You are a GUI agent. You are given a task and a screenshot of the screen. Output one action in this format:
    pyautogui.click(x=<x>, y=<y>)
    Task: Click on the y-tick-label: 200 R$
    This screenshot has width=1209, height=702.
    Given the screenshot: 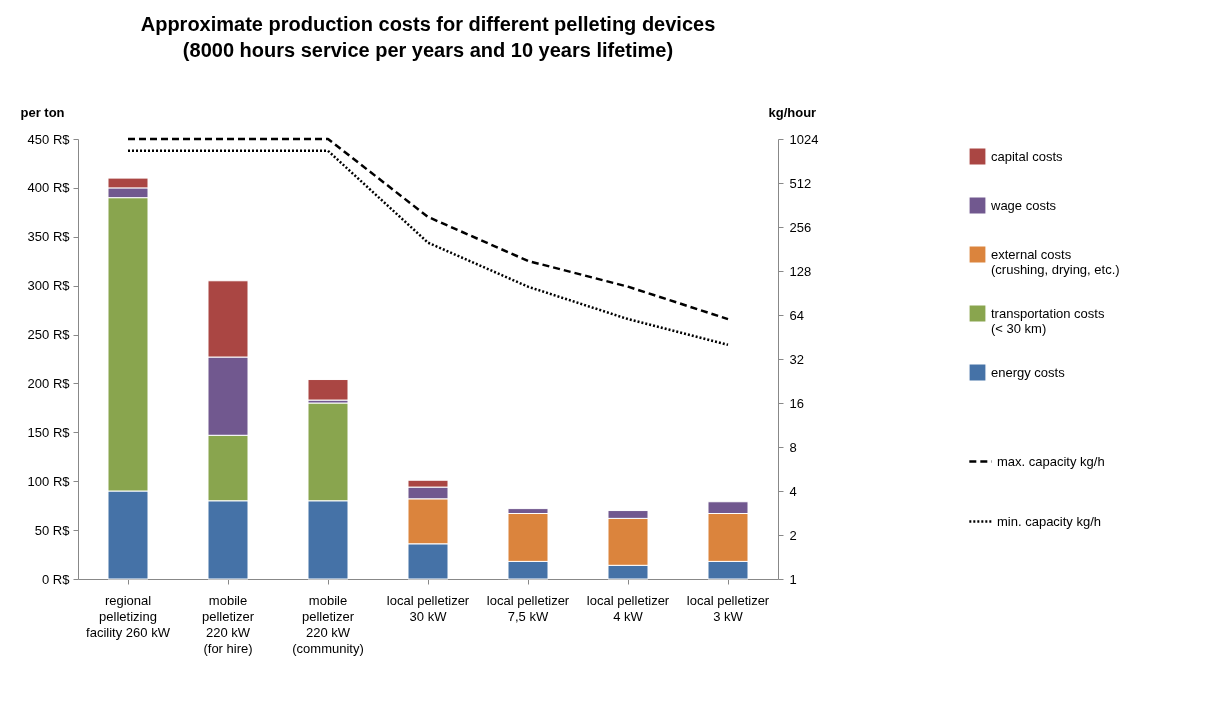 What is the action you would take?
    pyautogui.click(x=49, y=383)
    